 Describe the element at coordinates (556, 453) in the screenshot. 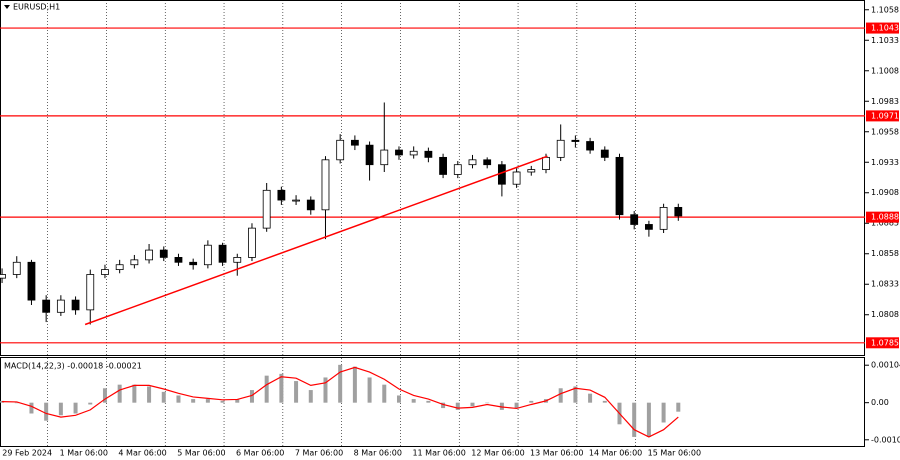

I see `x-tick-label: 13 Mar 06:00` at that location.